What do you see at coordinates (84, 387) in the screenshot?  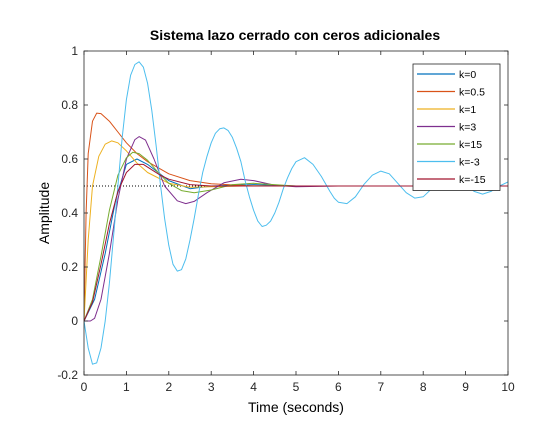 I see `x-tick-label: 0` at bounding box center [84, 387].